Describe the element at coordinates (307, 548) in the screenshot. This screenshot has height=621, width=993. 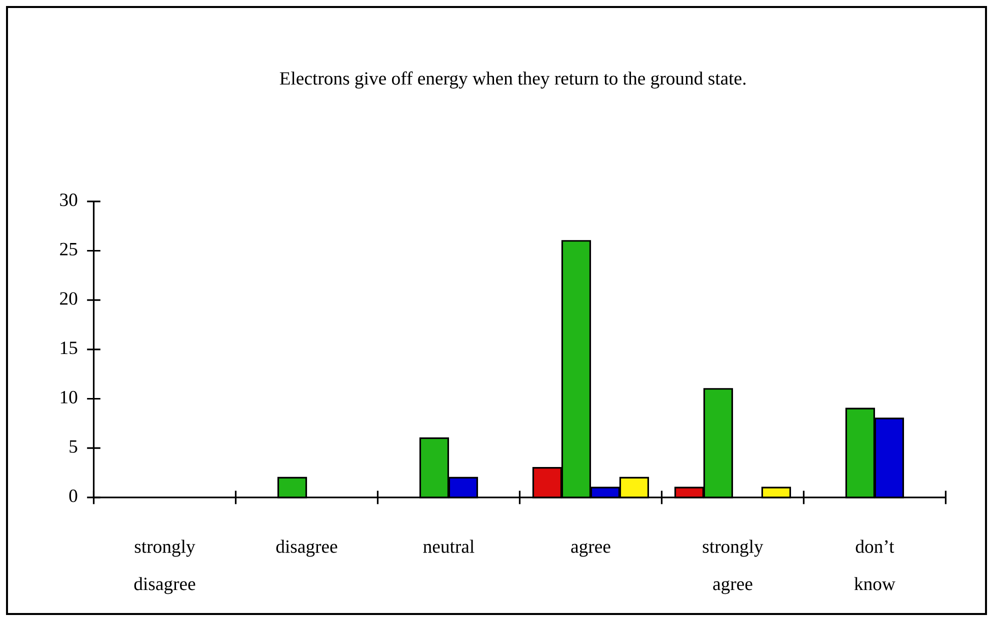
I see `x-tick-label: disagree` at that location.